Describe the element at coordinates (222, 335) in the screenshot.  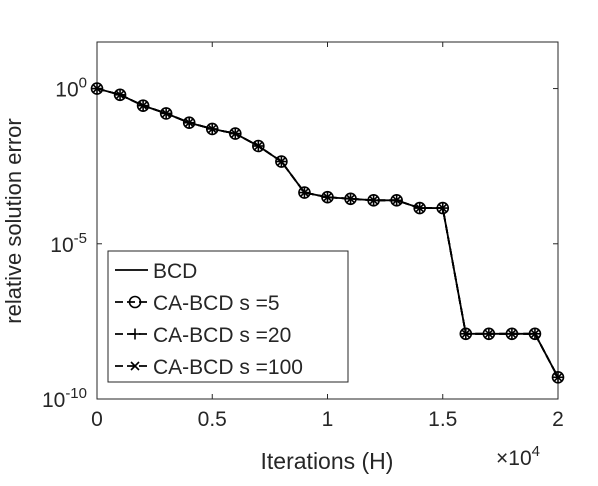
I see `legend-label: CA-BCD s =20` at that location.